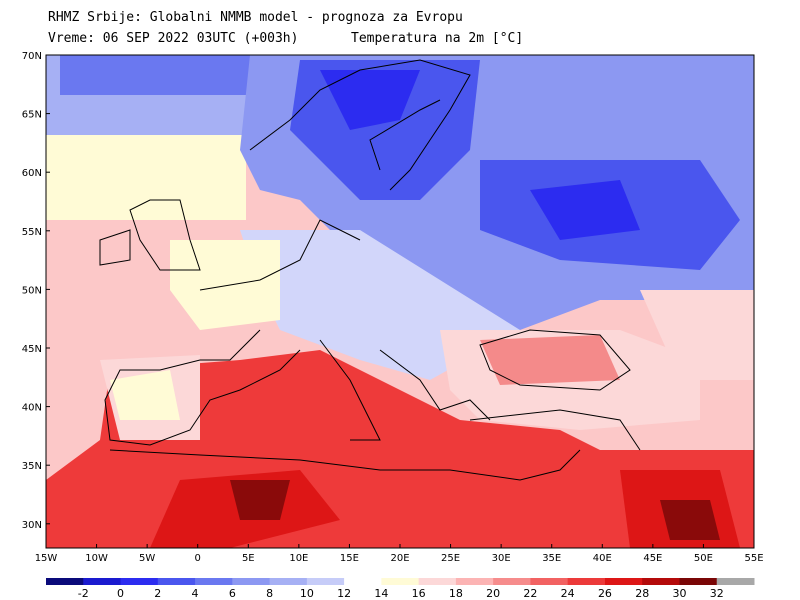  What do you see at coordinates (697, 335) in the screenshot?
I see `field-caspian` at bounding box center [697, 335].